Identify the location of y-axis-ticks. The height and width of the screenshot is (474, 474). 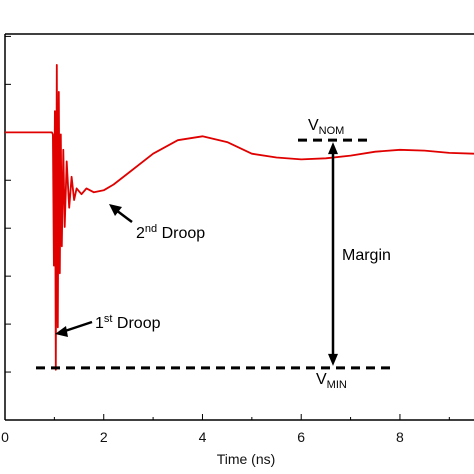
(8, 204).